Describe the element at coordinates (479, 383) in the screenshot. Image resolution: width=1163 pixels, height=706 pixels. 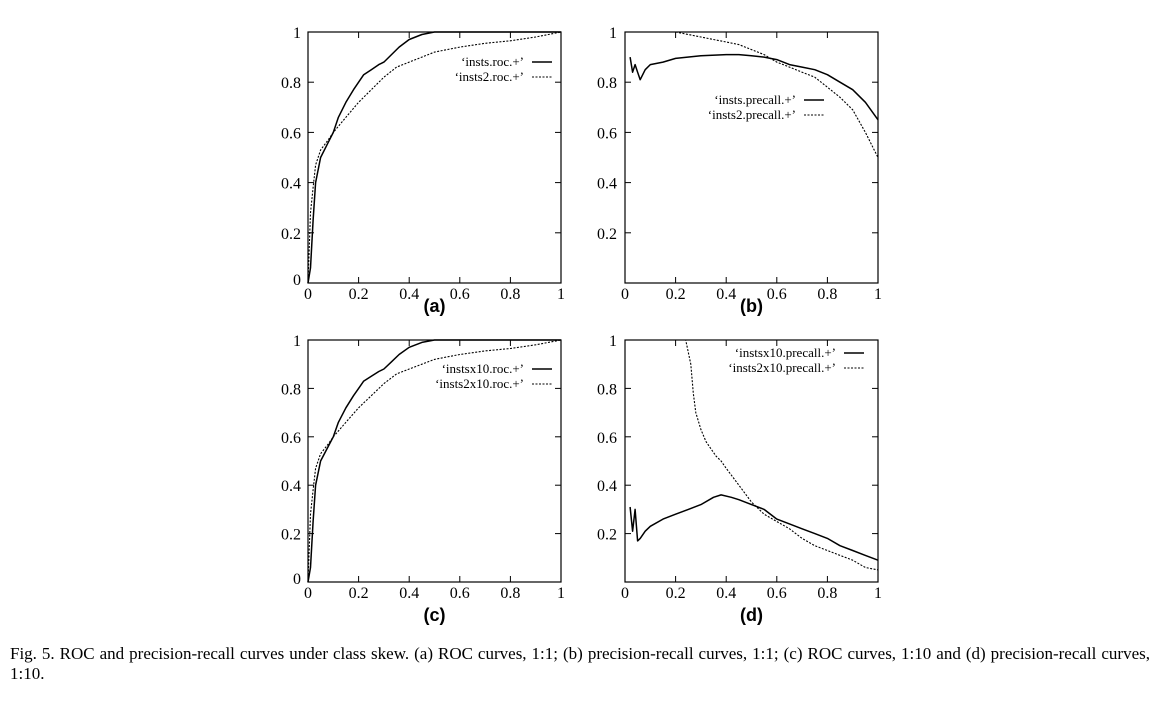
I see `legend-label: ‘insts2x10.roc.+’` at that location.